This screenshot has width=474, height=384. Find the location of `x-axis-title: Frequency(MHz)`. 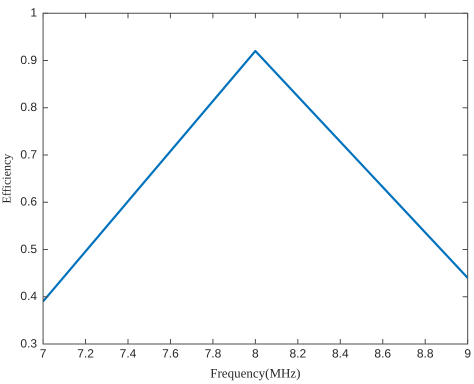

x-axis-title: Frequency(MHz) is located at coordinates (255, 373).